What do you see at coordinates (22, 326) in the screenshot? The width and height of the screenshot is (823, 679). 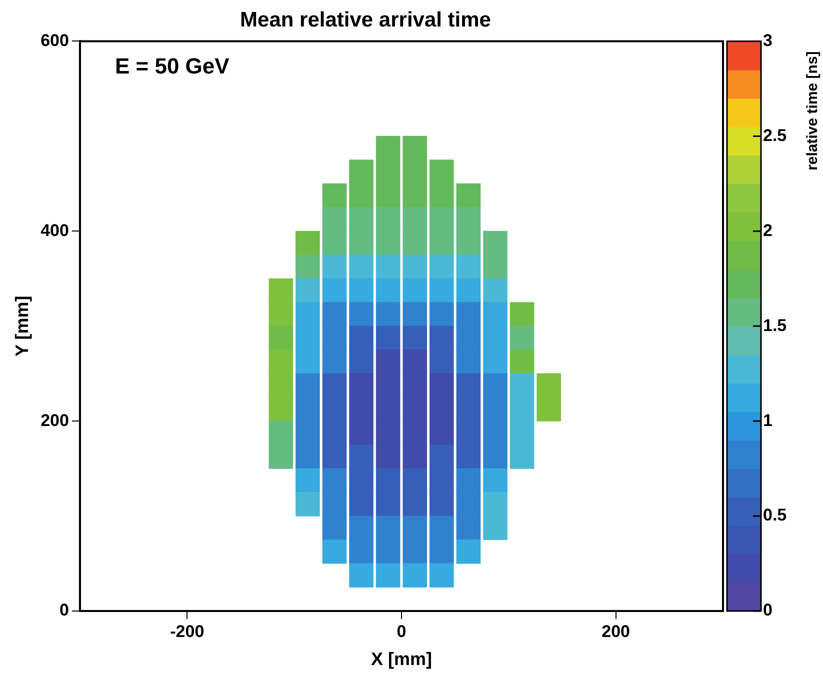 I see `y-axis-title: Y [mm]` at bounding box center [22, 326].